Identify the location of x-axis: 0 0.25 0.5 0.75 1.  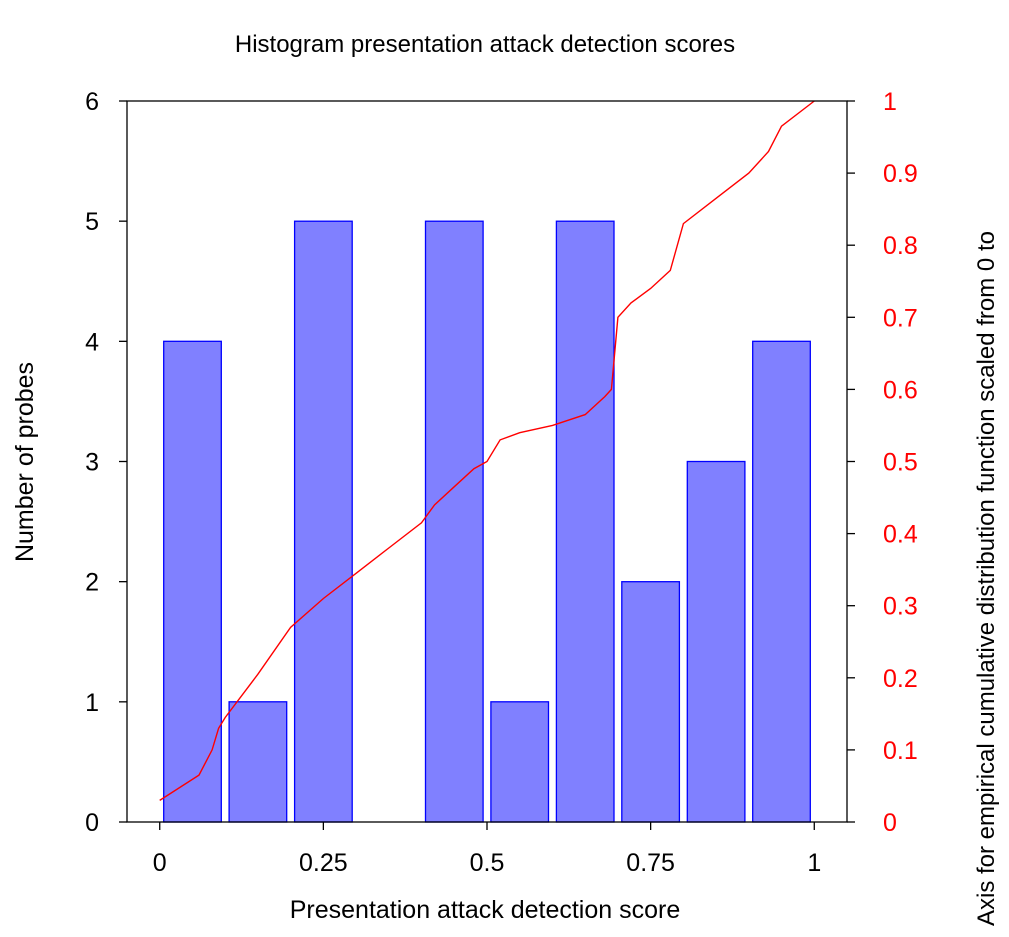
(487, 849).